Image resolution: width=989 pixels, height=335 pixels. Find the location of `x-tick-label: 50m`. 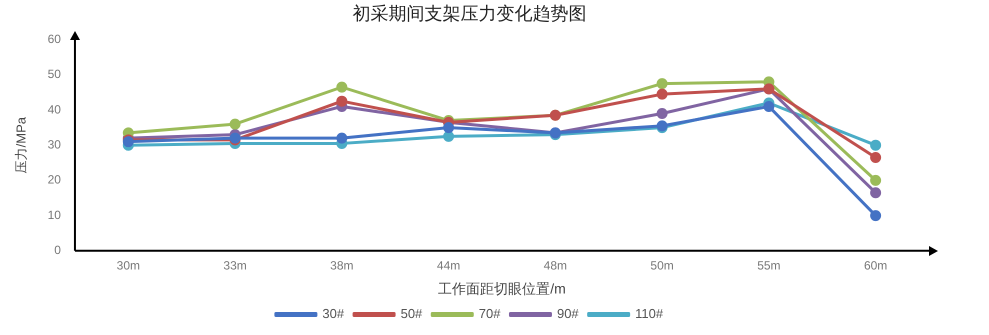

x-tick-label: 50m is located at coordinates (662, 265).